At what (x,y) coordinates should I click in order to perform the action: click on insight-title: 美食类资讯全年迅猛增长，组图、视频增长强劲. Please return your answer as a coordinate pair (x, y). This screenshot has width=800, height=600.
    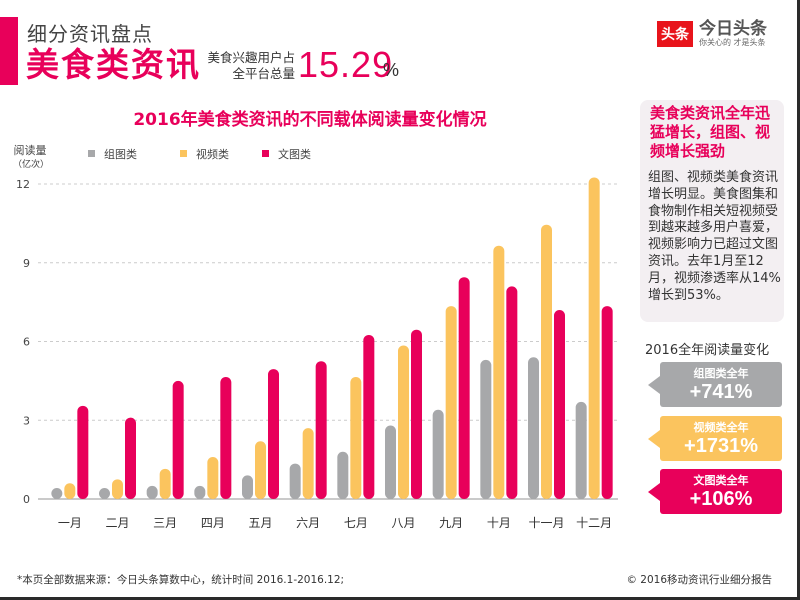
    Looking at the image, I should click on (710, 132).